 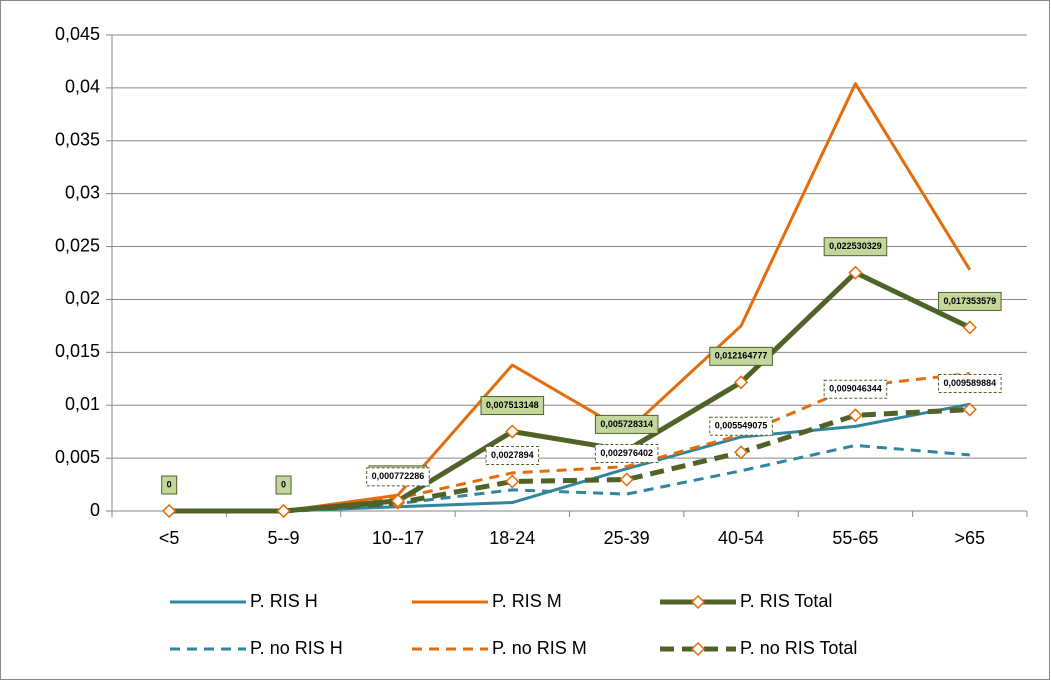 I want to click on legend-label: P. RIS M, so click(x=527, y=601).